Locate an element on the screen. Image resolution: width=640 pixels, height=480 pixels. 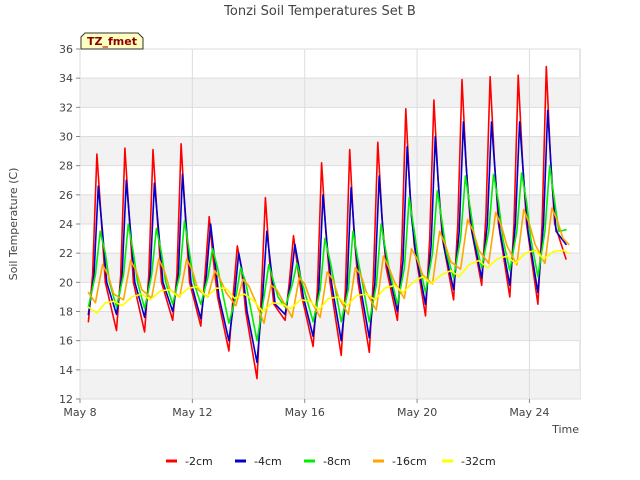
legend-label: -16cm is located at coordinates (409, 461).